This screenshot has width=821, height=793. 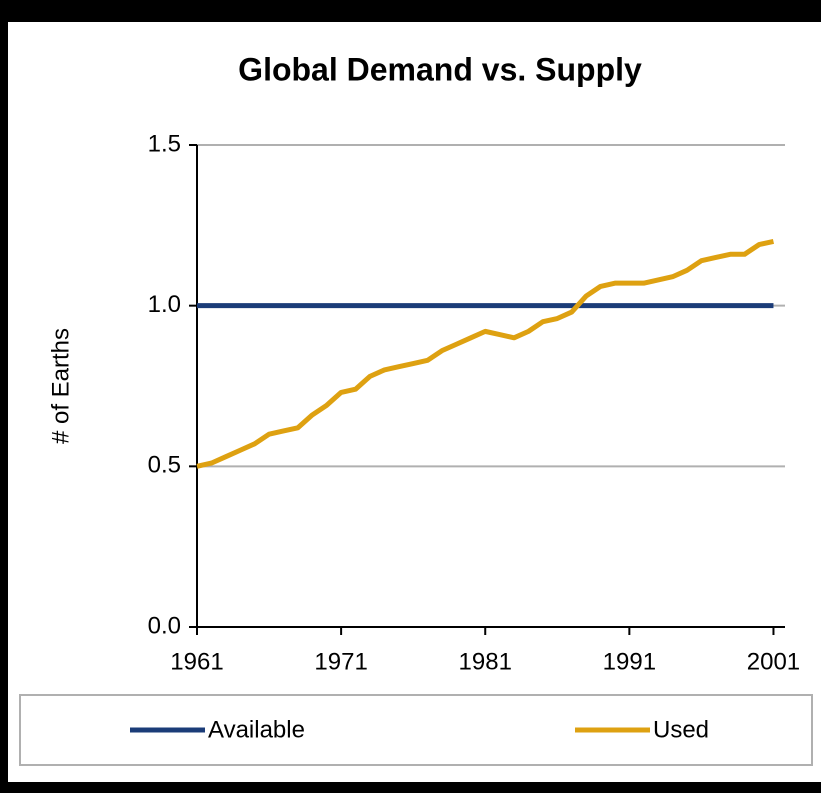 What do you see at coordinates (164, 465) in the screenshot?
I see `y-tick-label: 0.5` at bounding box center [164, 465].